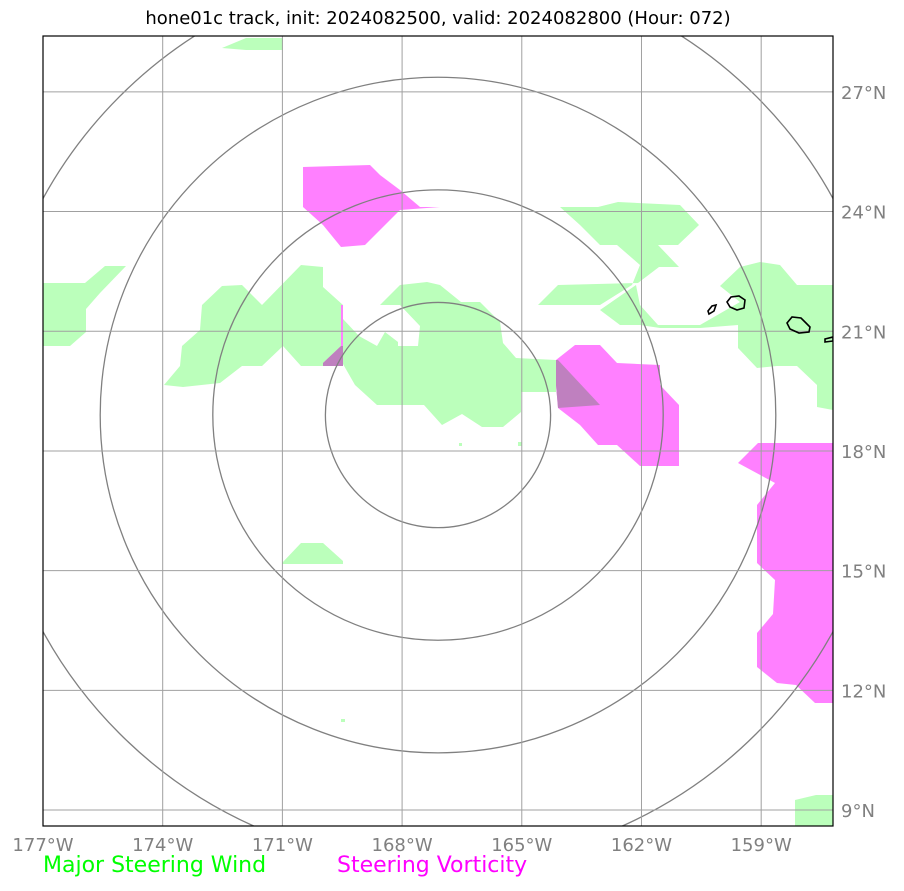 The height and width of the screenshot is (891, 904). Describe the element at coordinates (155, 865) in the screenshot. I see `legend-major-steering-wind: Major Steering Wind` at that location.